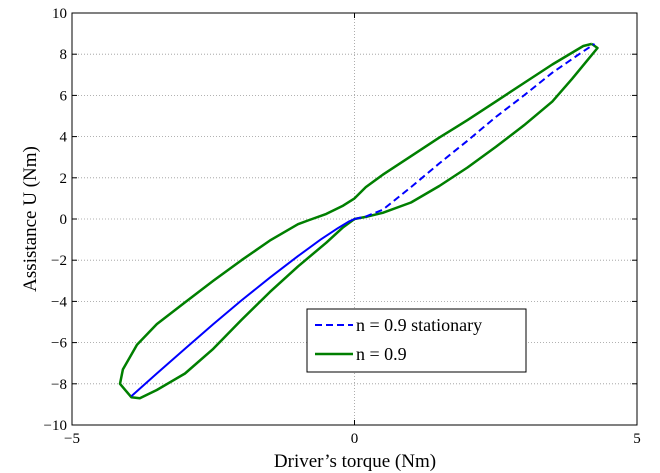 The width and height of the screenshot is (660, 473). I want to click on series-line-stationary-positive, so click(475, 131).